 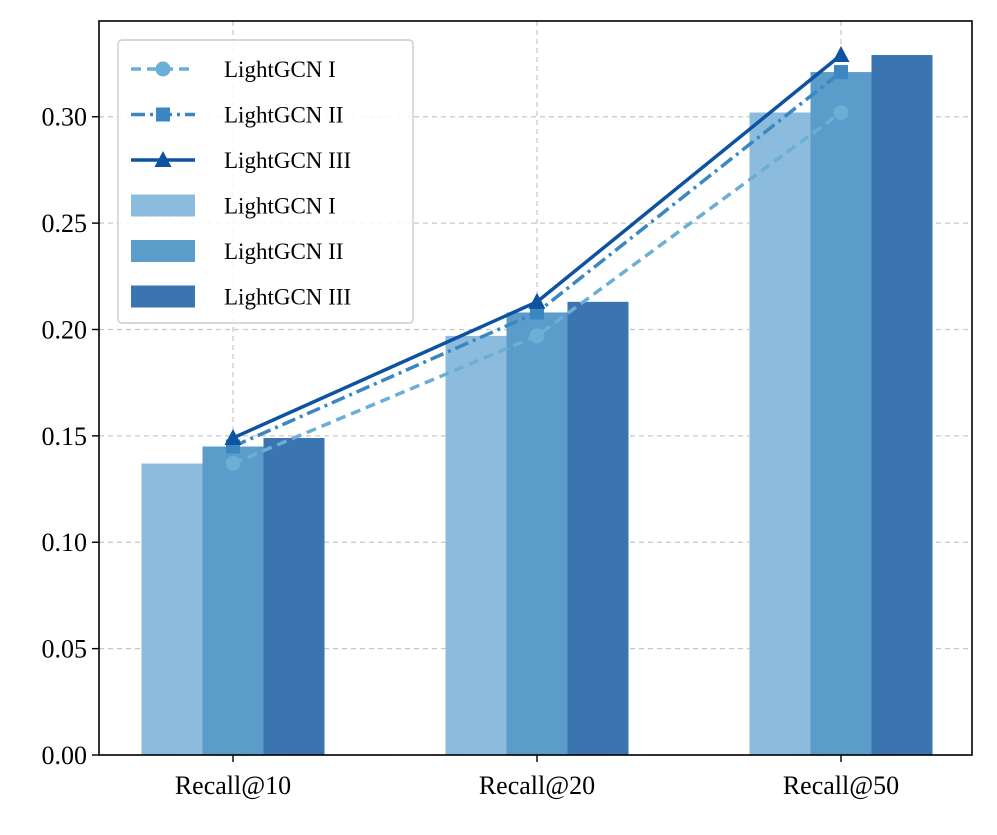 What do you see at coordinates (65, 117) in the screenshot?
I see `y-tick-label: 0.30` at bounding box center [65, 117].